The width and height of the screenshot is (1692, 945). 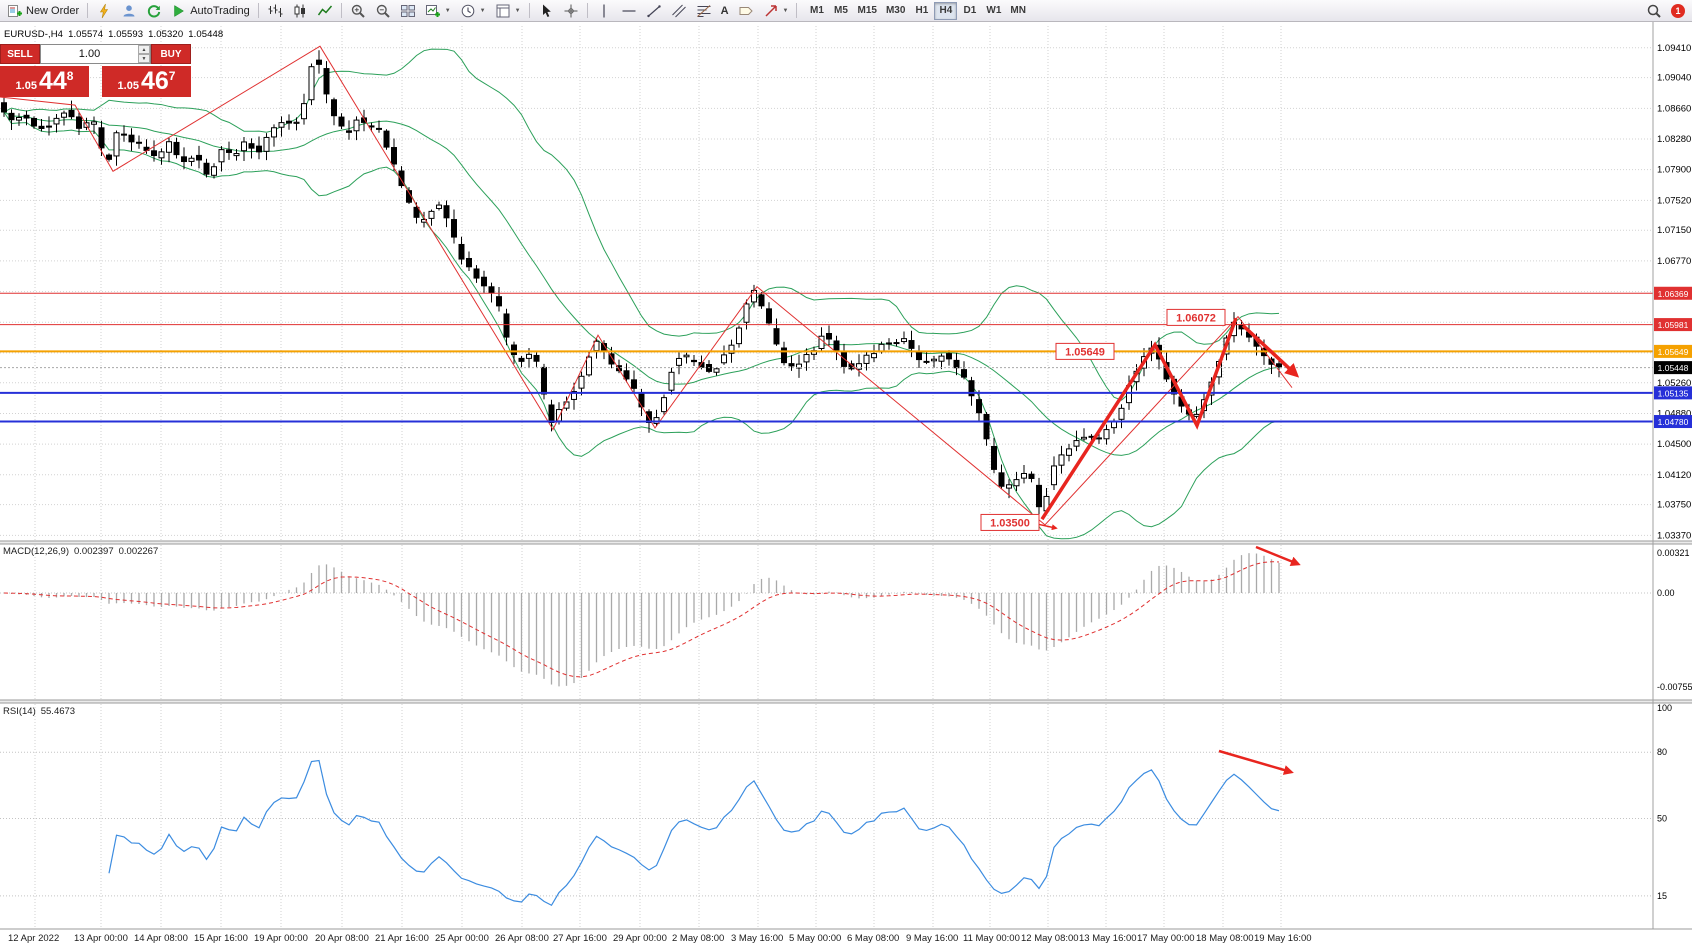 I want to click on svg-text: 12 Apr 2022, so click(x=33, y=938).